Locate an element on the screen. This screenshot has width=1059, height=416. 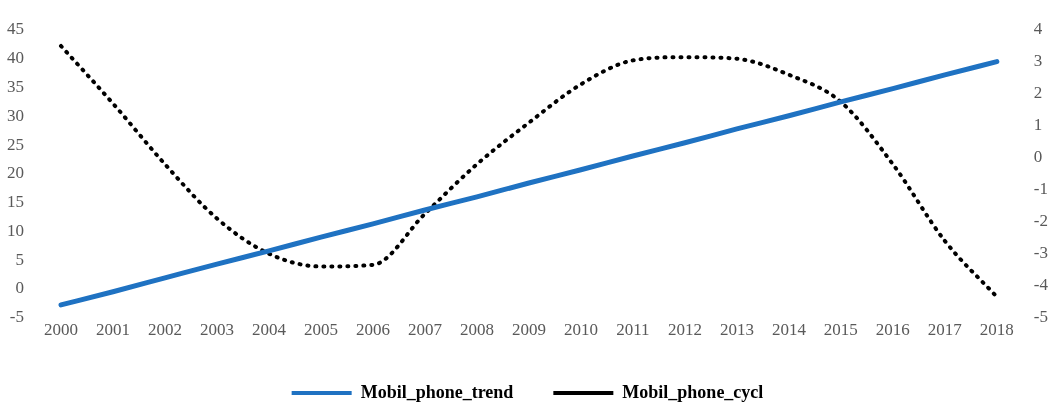
x-tick-label: 2008 is located at coordinates (476, 330).